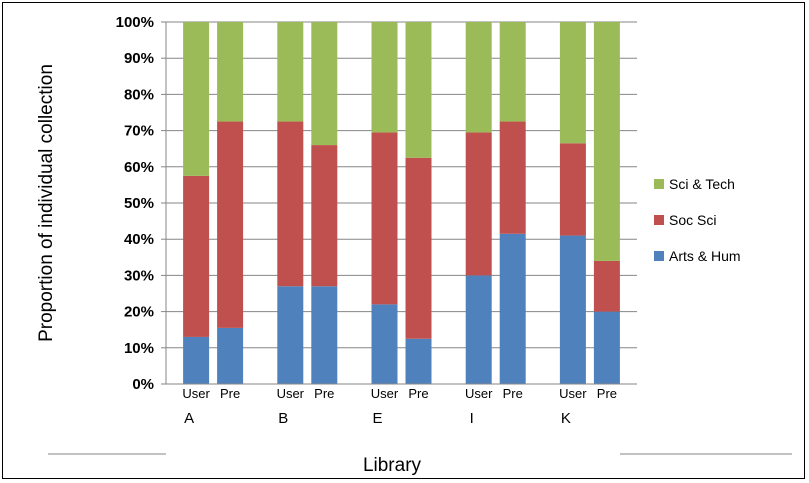  Describe the element at coordinates (478, 204) in the screenshot. I see `bar-I-User-soc-sci` at that location.